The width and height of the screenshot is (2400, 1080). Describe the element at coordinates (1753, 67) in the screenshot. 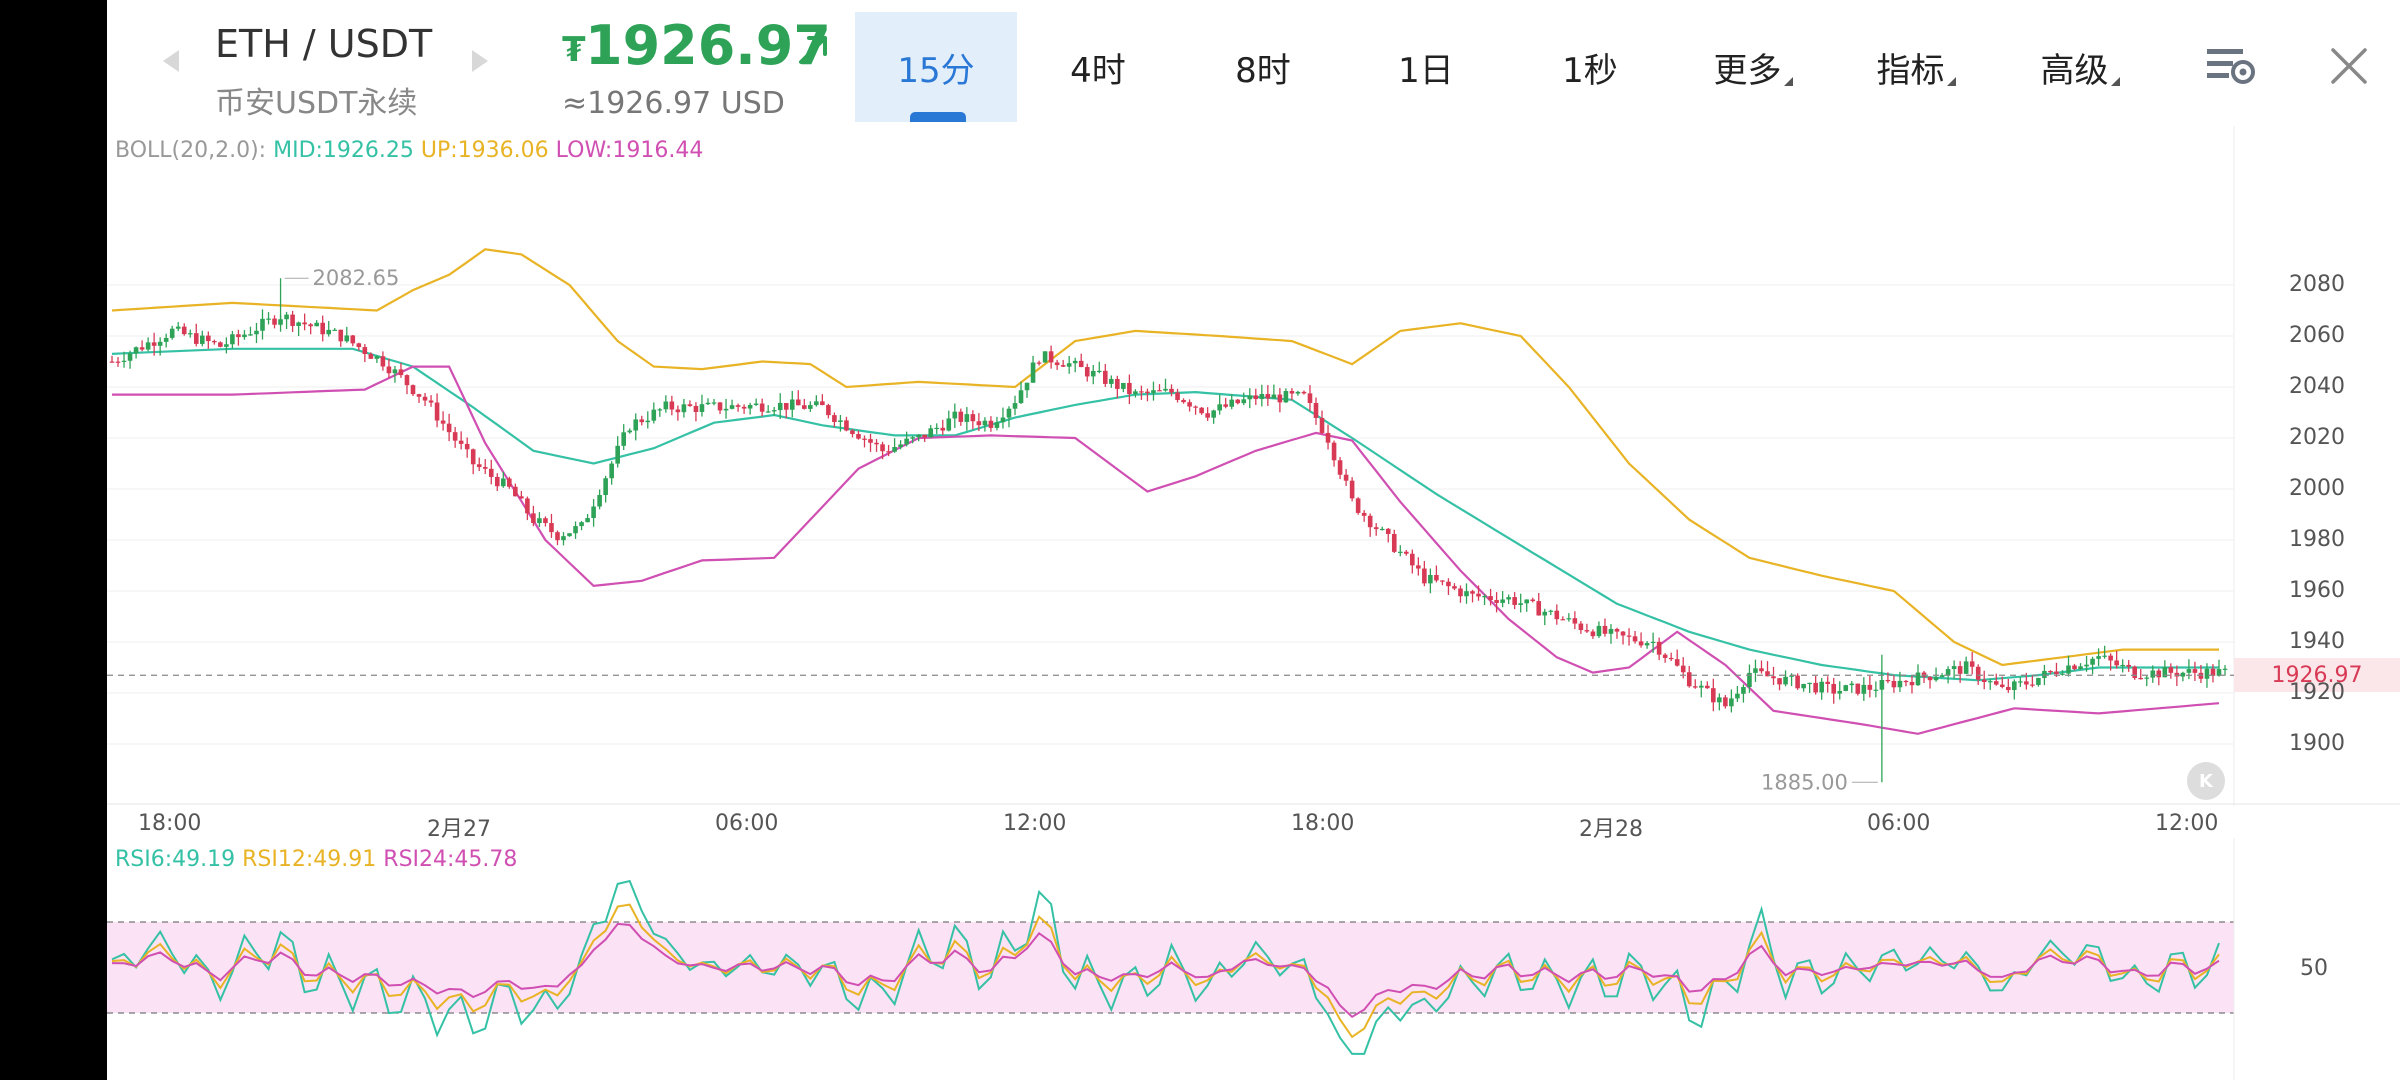

I see `tab-more: 更多` at that location.